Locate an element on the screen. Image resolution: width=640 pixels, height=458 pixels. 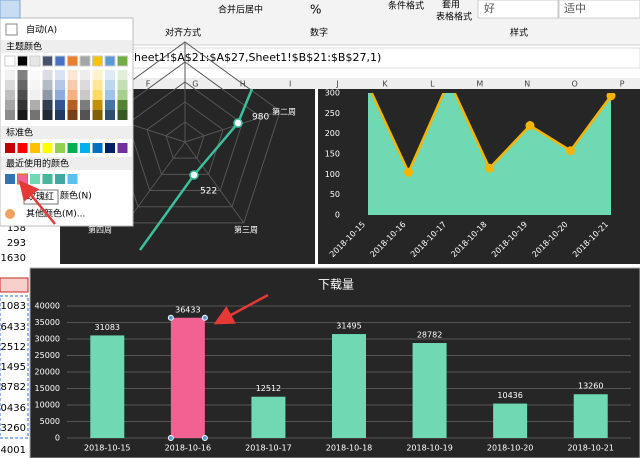
button: % is located at coordinates (315, 10).